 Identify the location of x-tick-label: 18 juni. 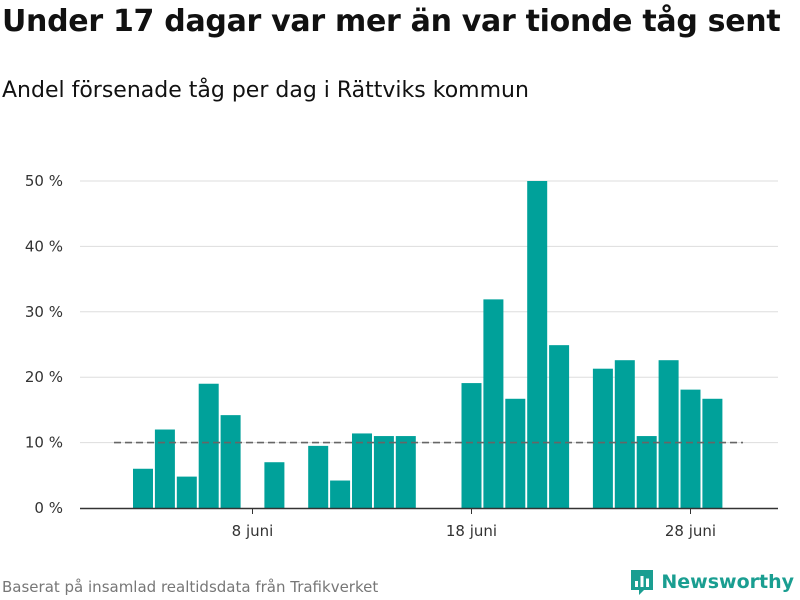
(471, 531).